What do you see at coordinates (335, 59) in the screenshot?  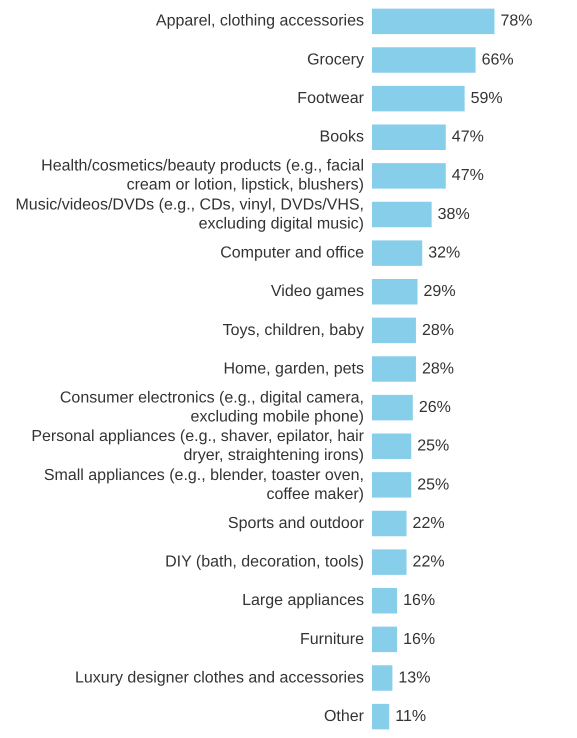 I see `y-tick-label: Grocery` at bounding box center [335, 59].